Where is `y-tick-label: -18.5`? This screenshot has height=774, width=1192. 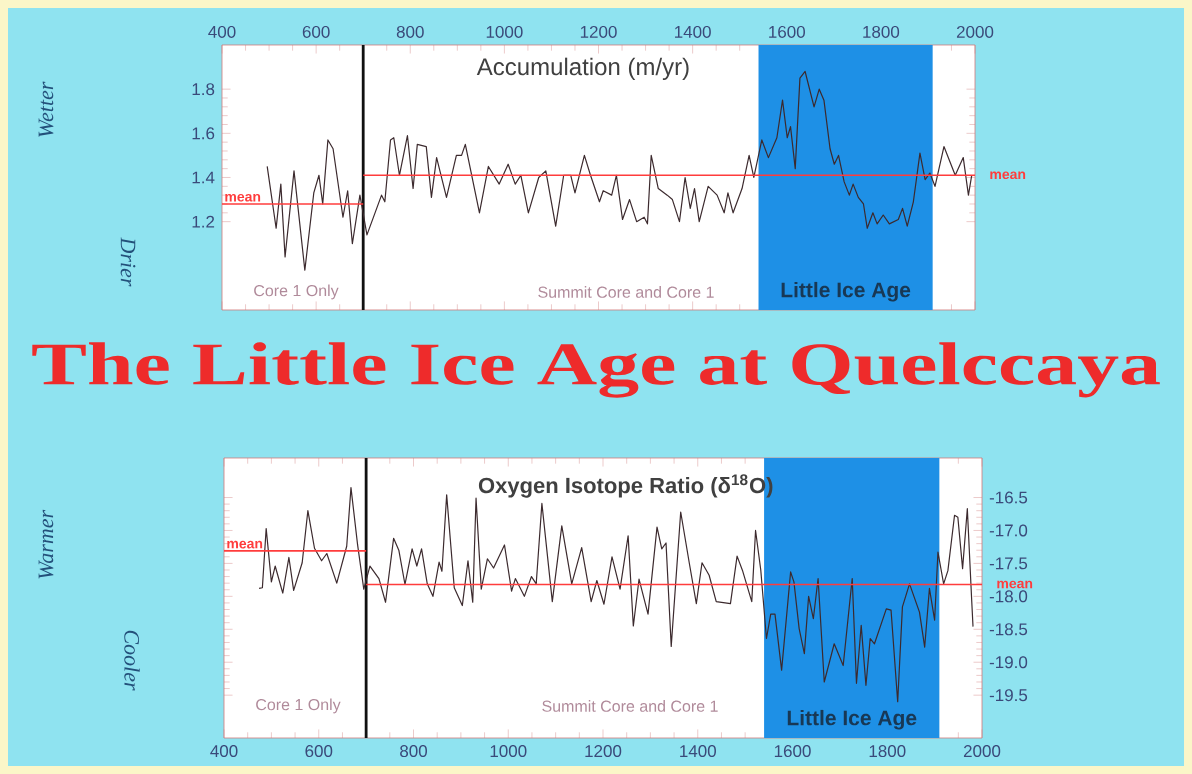
y-tick-label: -18.5 is located at coordinates (1008, 629).